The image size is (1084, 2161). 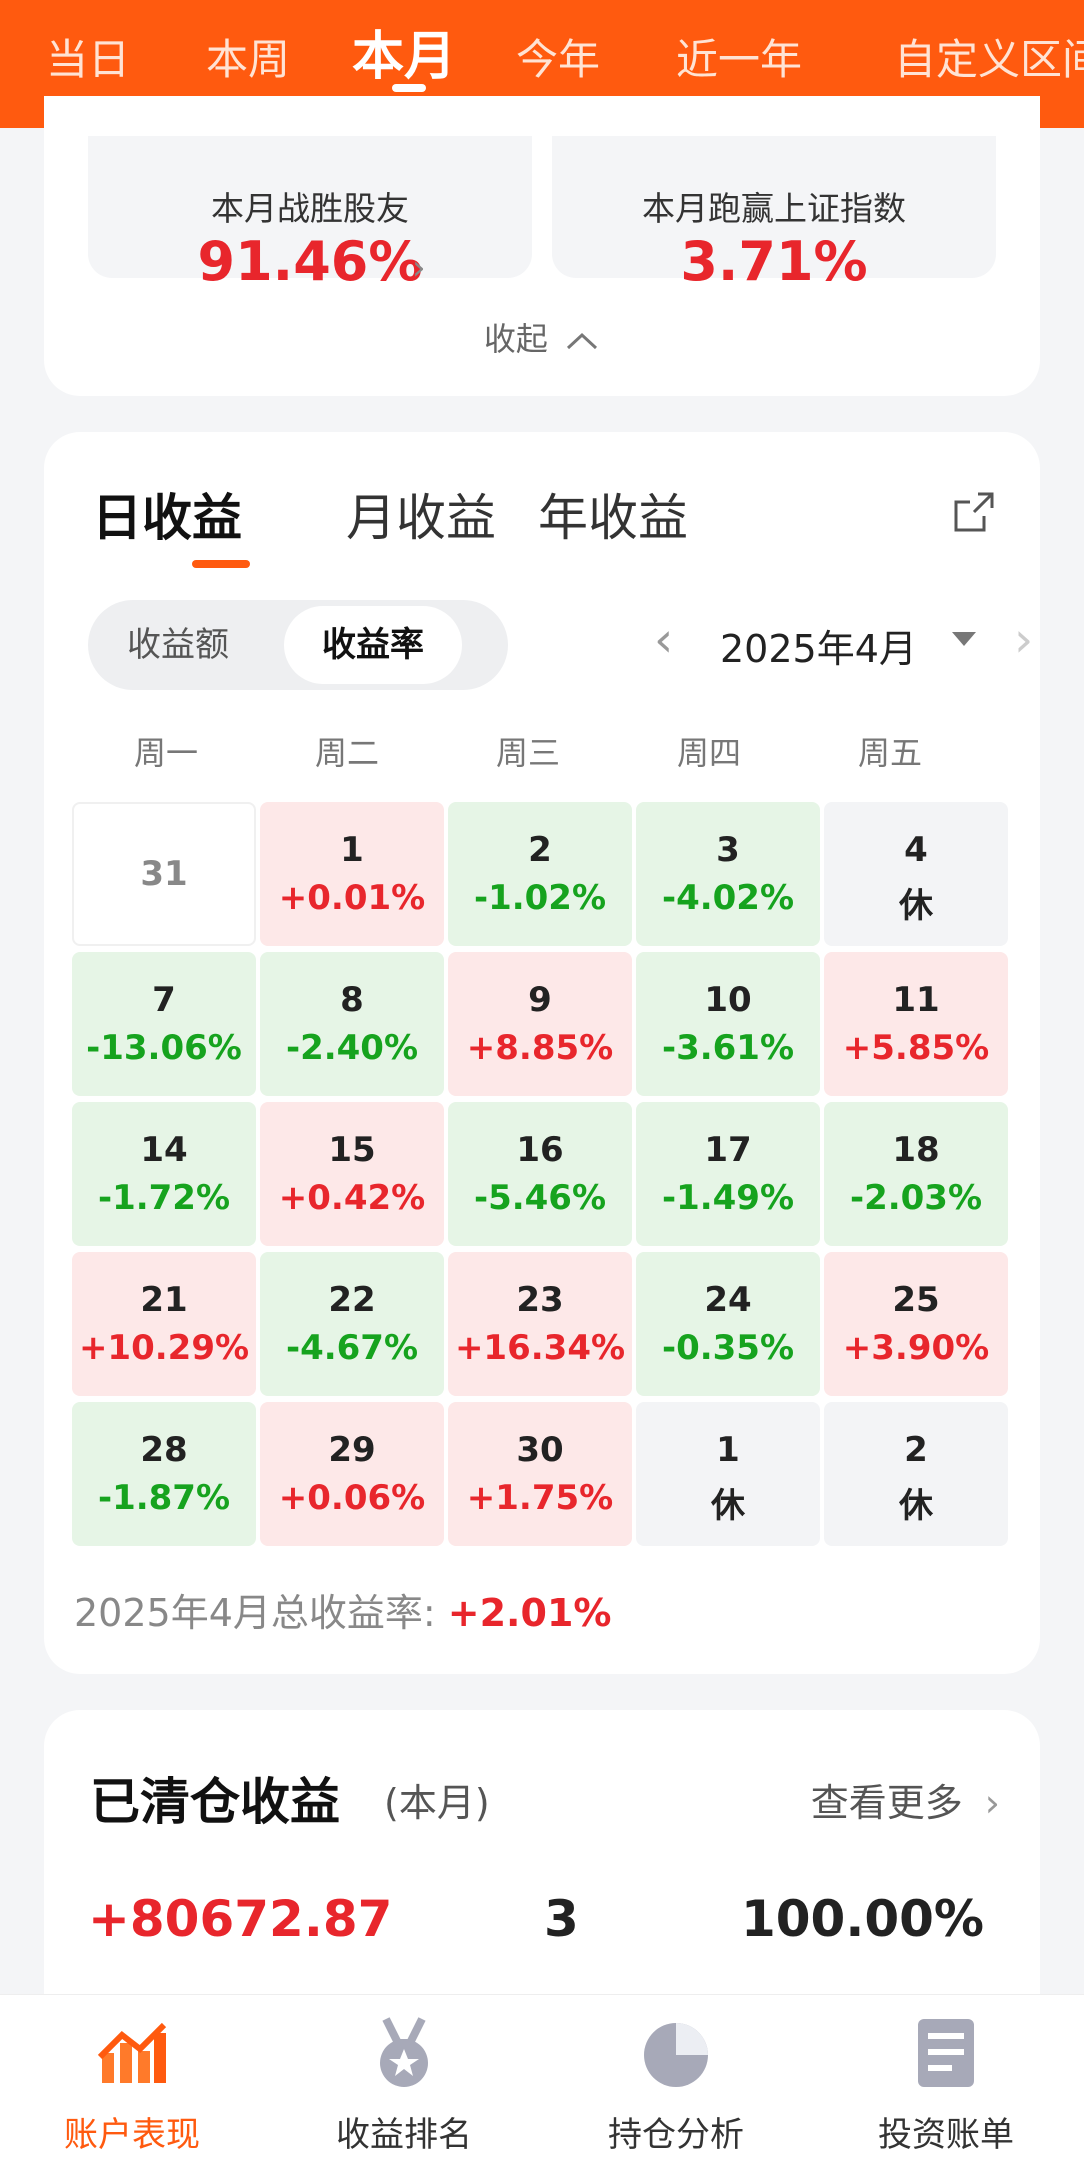 I want to click on beat-index-label: 本月跑赢上证指数, so click(x=774, y=208).